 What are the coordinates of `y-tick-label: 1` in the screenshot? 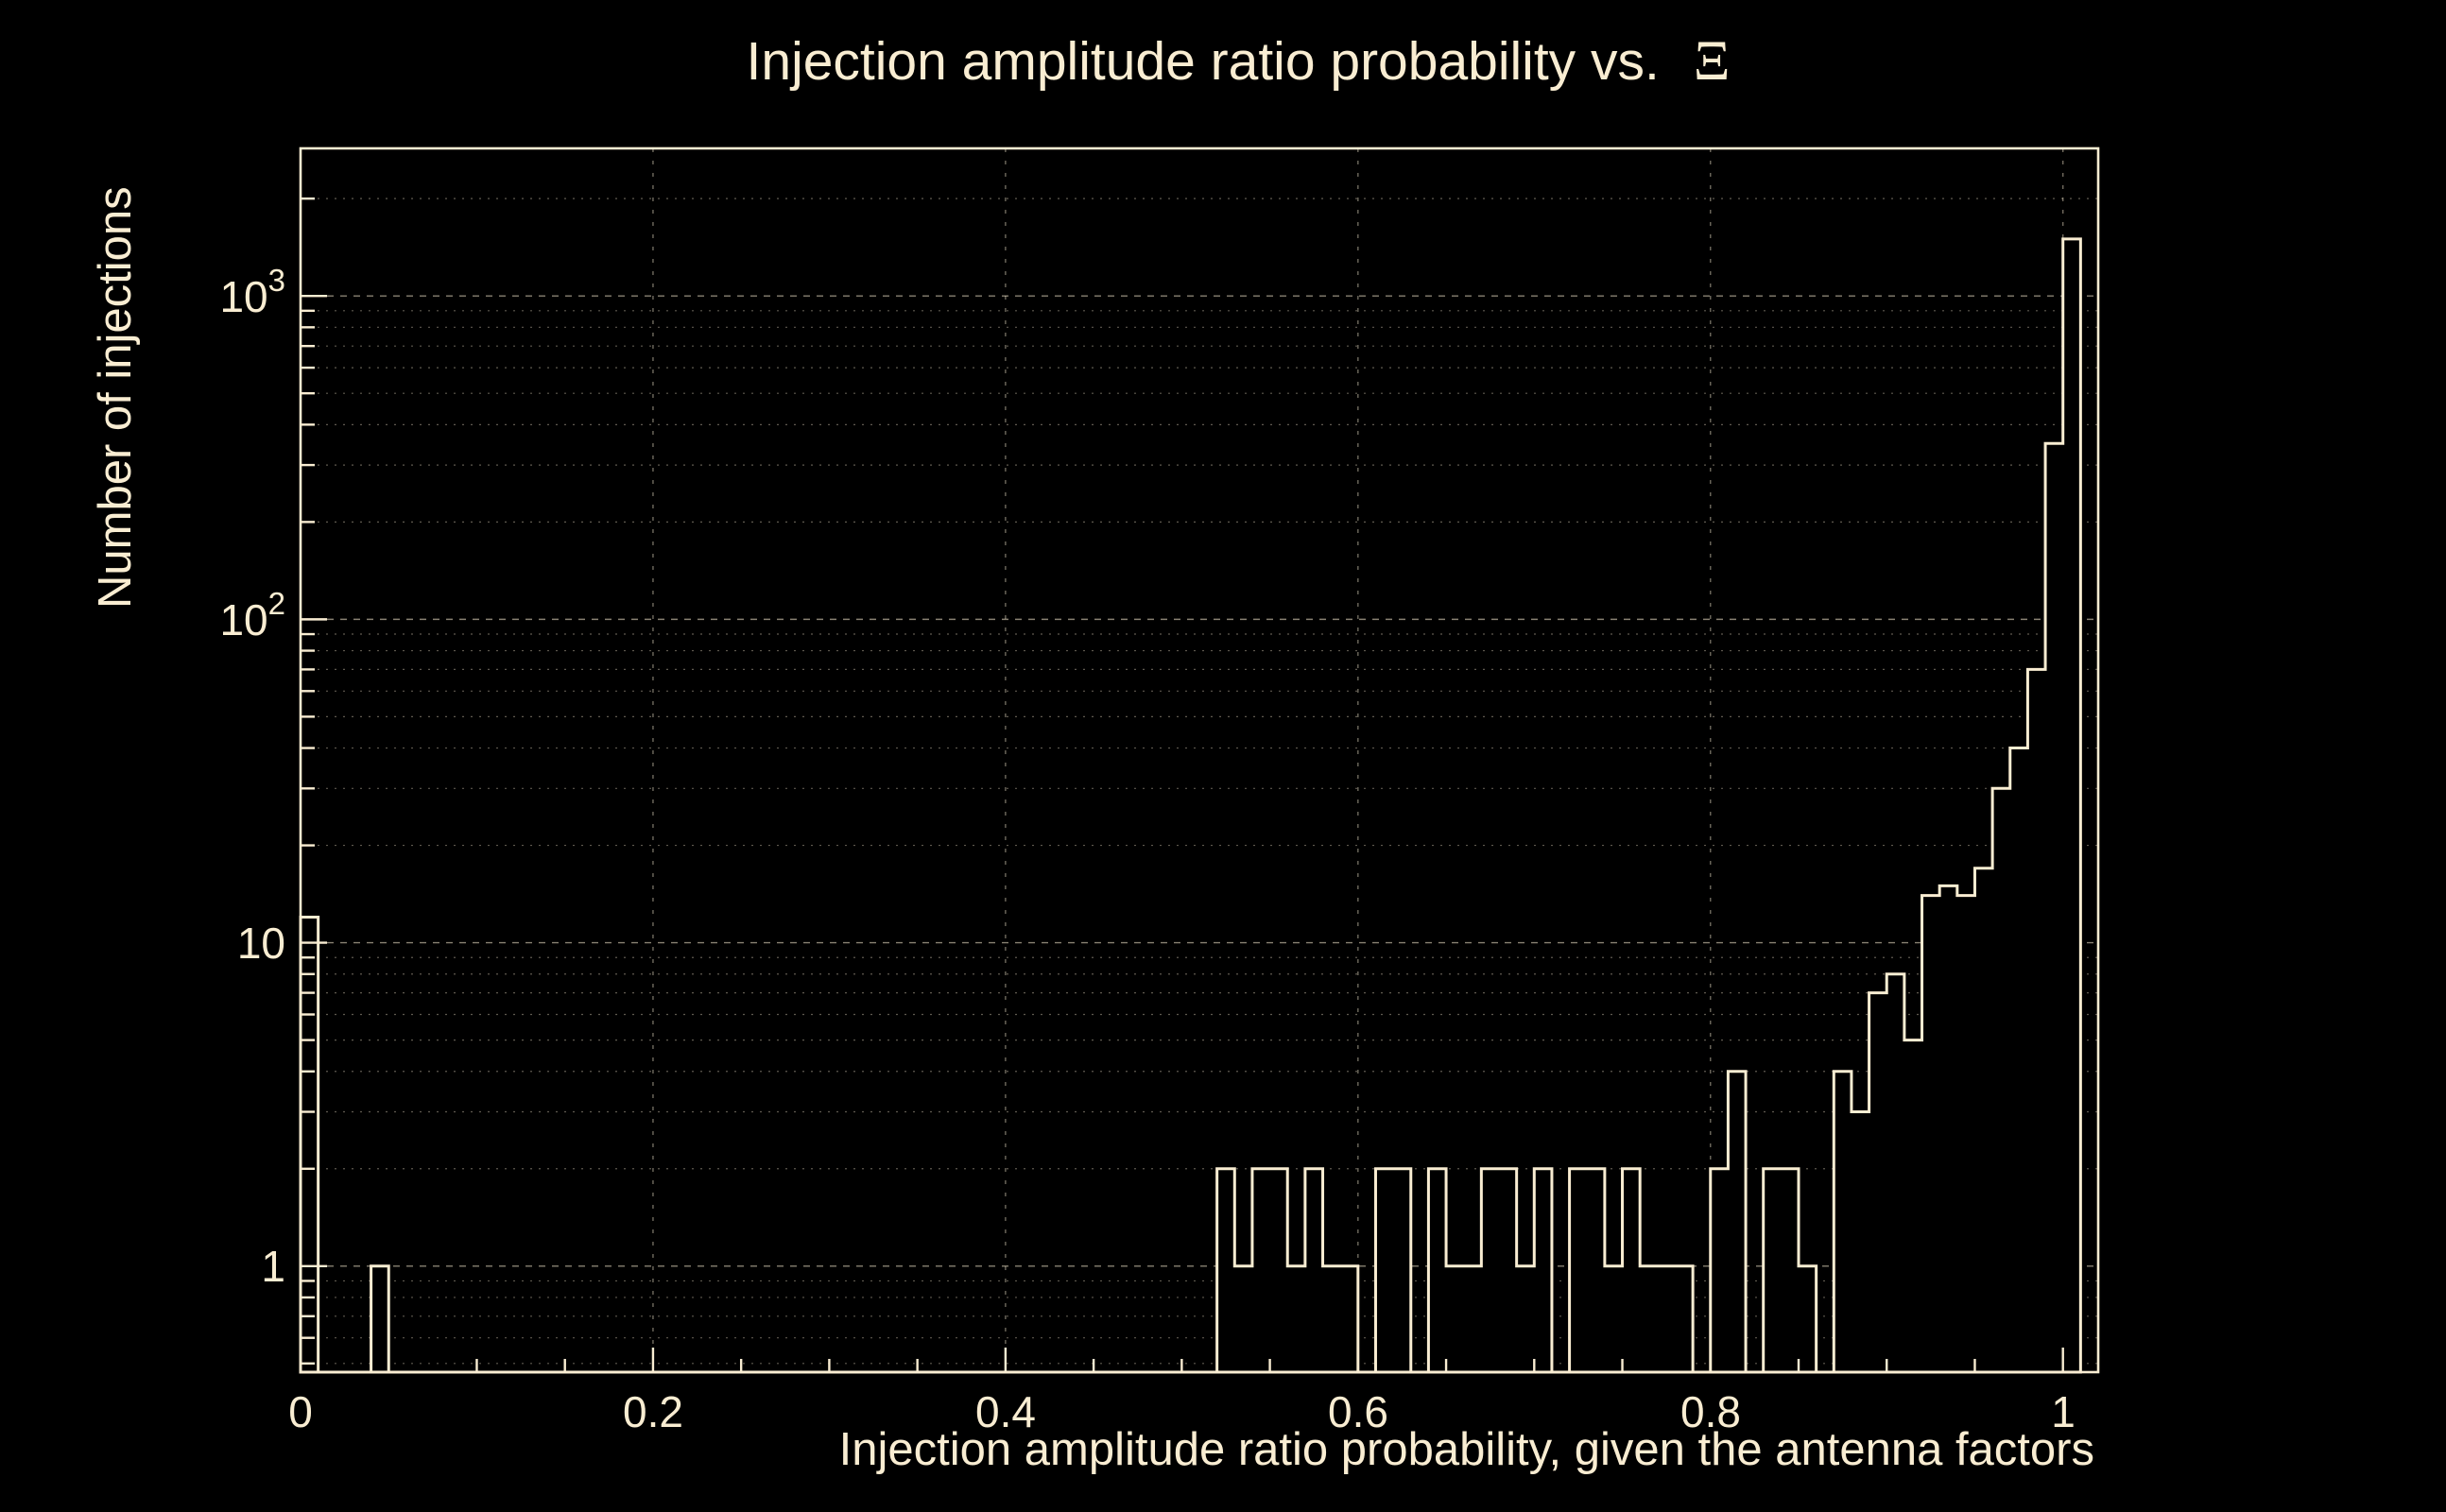 It's located at (273, 1266).